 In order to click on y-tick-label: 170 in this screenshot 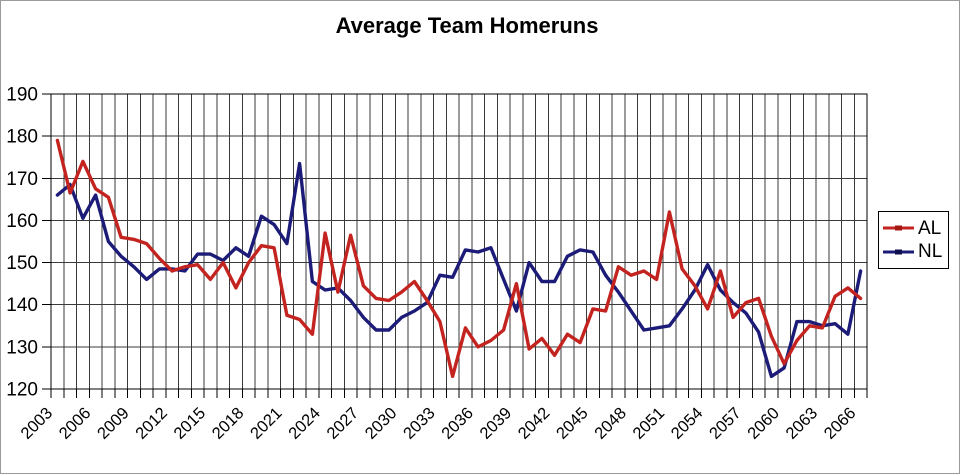, I will do `click(22, 179)`.